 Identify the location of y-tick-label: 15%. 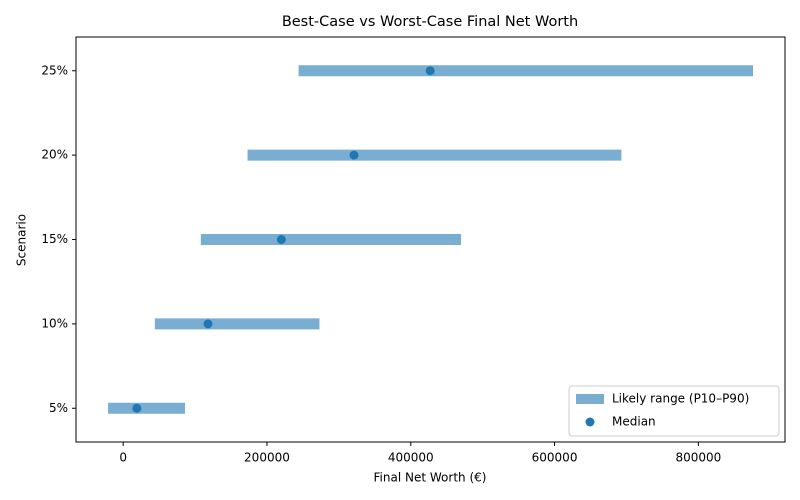
(54, 239).